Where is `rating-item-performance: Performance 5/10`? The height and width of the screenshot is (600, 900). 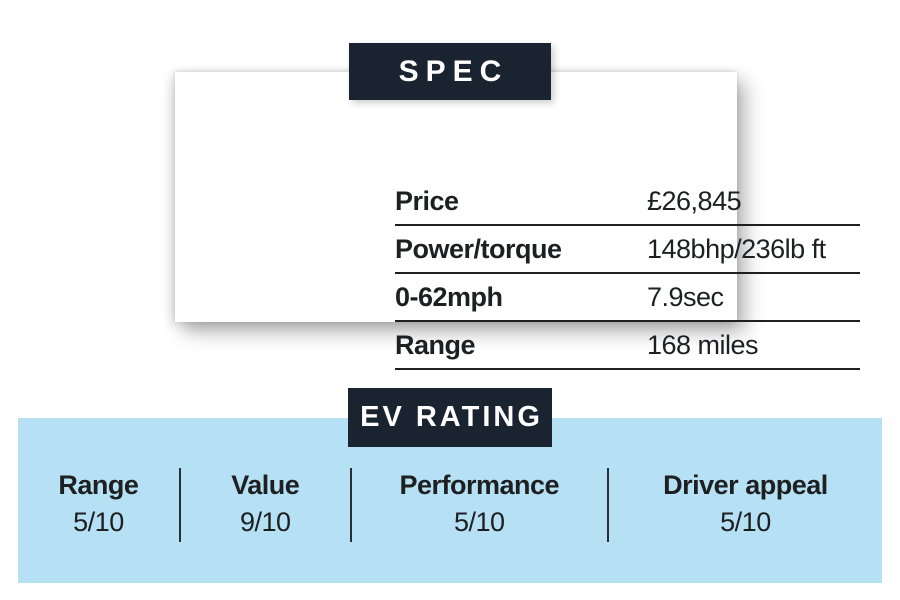 rating-item-performance: Performance 5/10 is located at coordinates (479, 505).